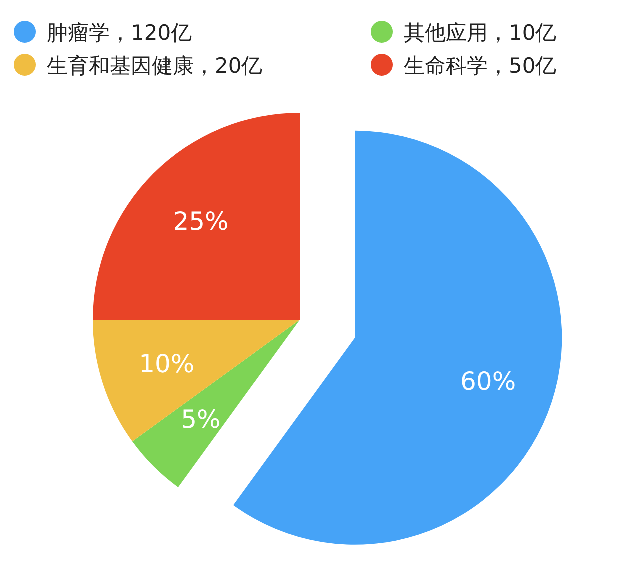  What do you see at coordinates (119, 33) in the screenshot?
I see `legend-label: 肿瘤学，120亿` at bounding box center [119, 33].